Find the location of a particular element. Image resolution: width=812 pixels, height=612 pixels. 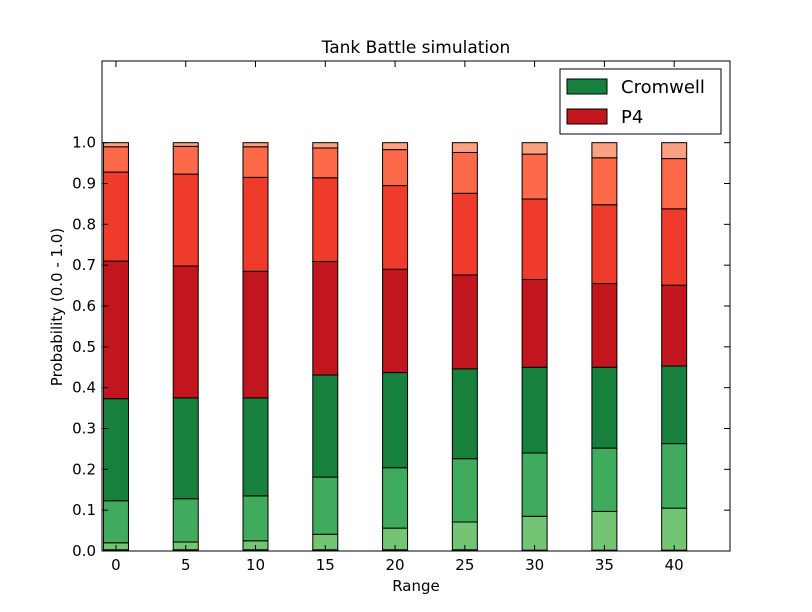

bar-segment-x5-s7 is located at coordinates (185, 144).